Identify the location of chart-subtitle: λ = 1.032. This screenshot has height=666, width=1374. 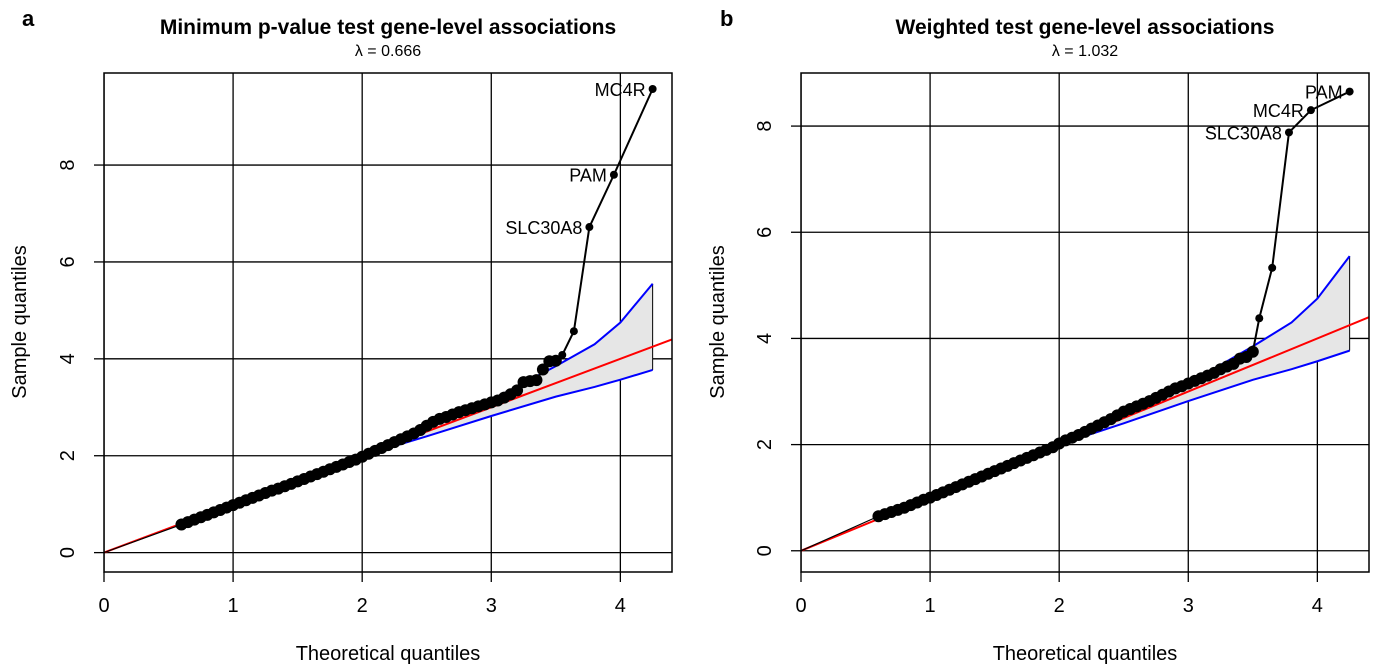
(1085, 51).